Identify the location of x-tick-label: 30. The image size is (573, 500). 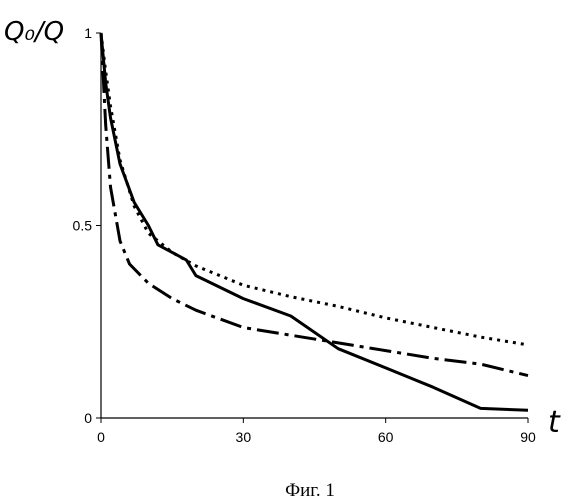
(244, 437).